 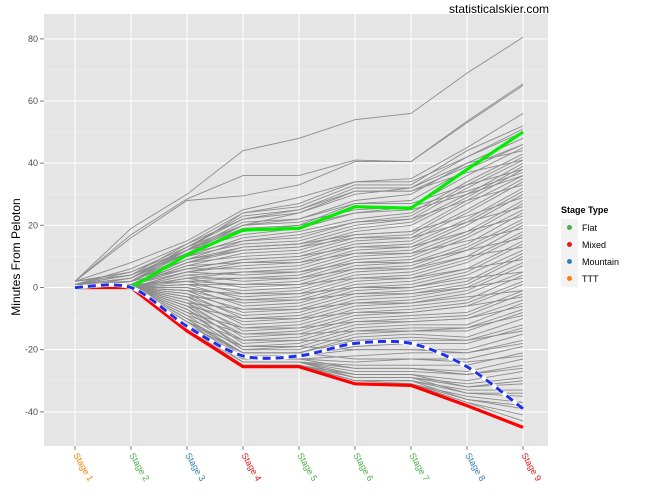 I want to click on y-tick-label: 60, so click(x=33, y=101).